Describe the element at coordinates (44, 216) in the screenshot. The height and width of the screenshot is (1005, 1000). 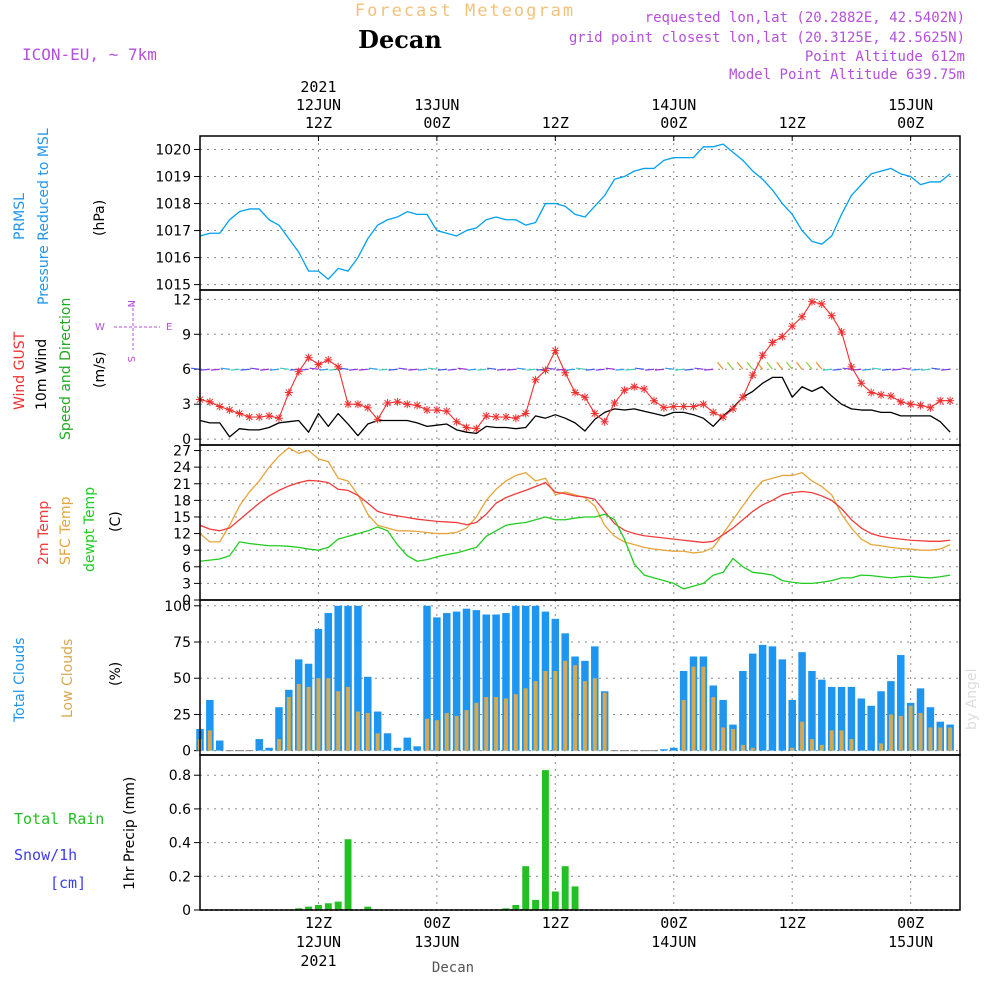
I see `legend-pressure: Pressure Reduced to MSL` at that location.